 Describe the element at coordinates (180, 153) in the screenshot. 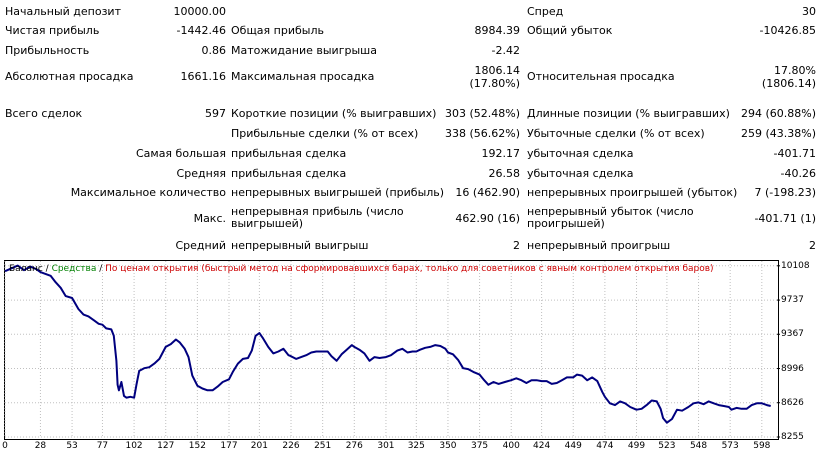

I see `largest-label: Самая большая` at that location.